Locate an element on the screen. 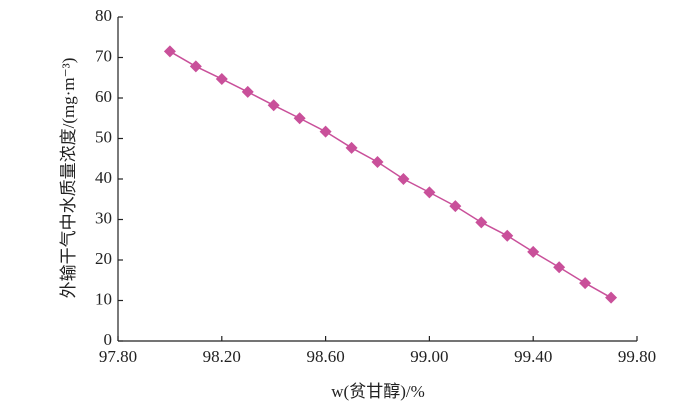  x-tick-label: 99.40 is located at coordinates (533, 356).